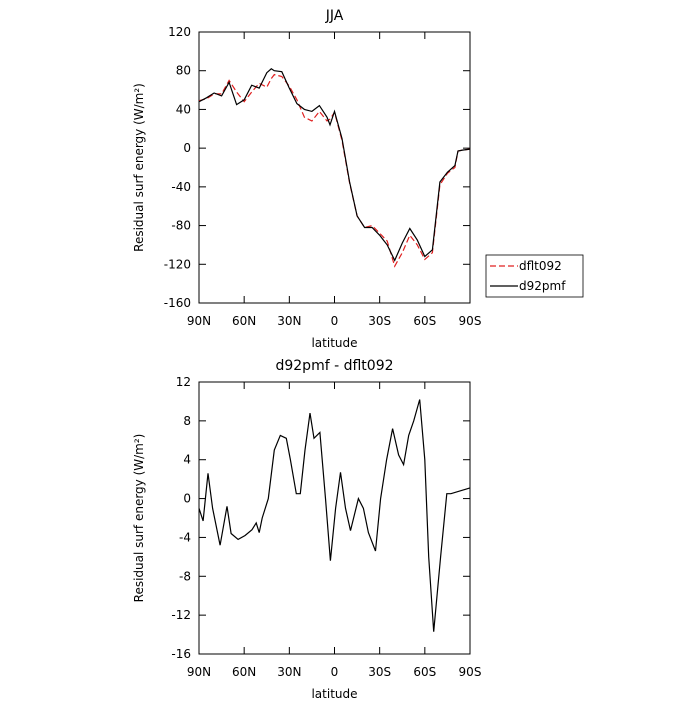 This screenshot has width=700, height=704. I want to click on y-tick-label: -120, so click(177, 264).